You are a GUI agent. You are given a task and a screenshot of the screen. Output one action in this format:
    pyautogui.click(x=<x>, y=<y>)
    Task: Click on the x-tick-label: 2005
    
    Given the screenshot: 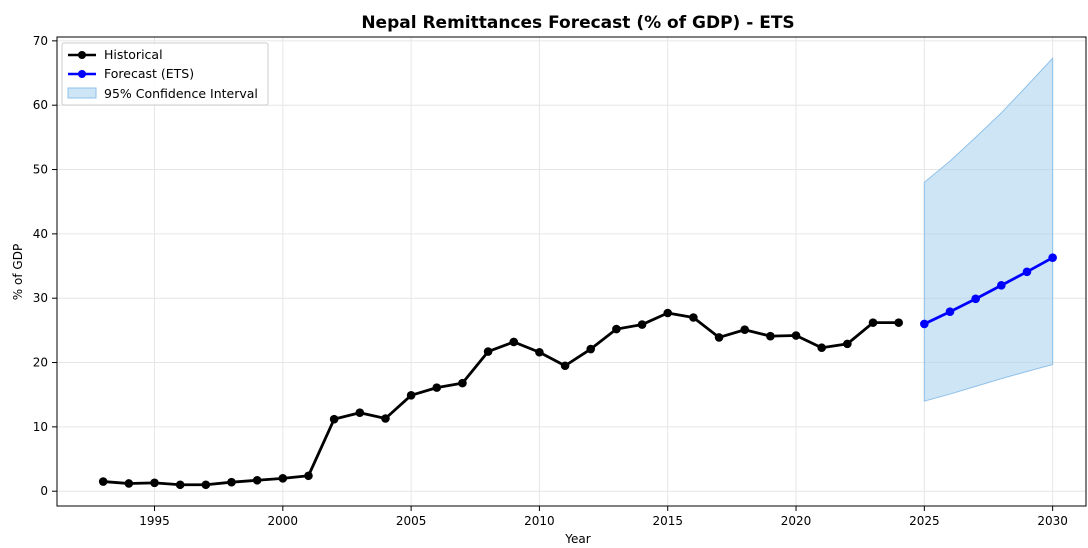 What is the action you would take?
    pyautogui.click(x=411, y=521)
    